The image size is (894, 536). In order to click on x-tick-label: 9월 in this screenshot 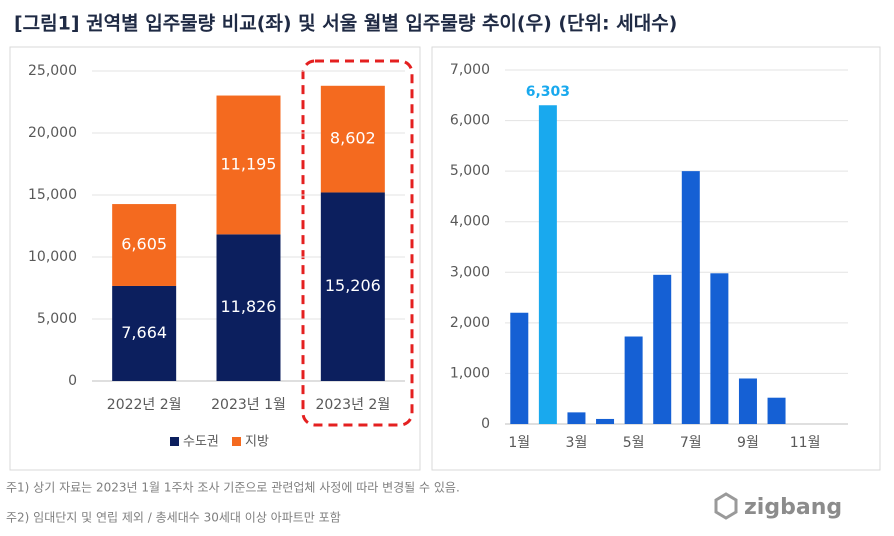, I will do `click(748, 443)`.